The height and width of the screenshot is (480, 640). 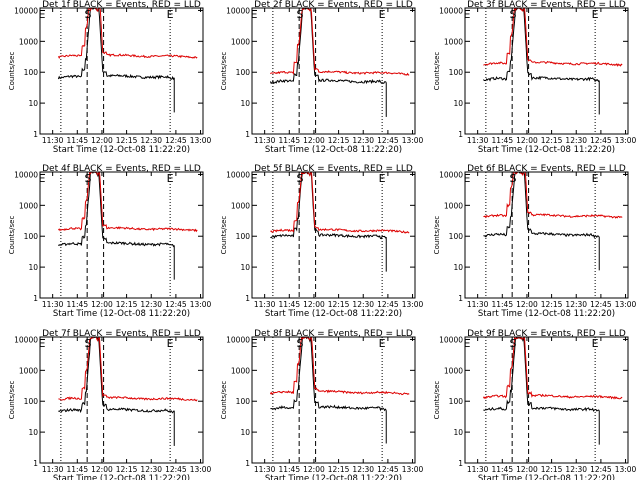 I want to click on panel-title: Det 6f BLACK = Events, RED = LLD, so click(x=546, y=169).